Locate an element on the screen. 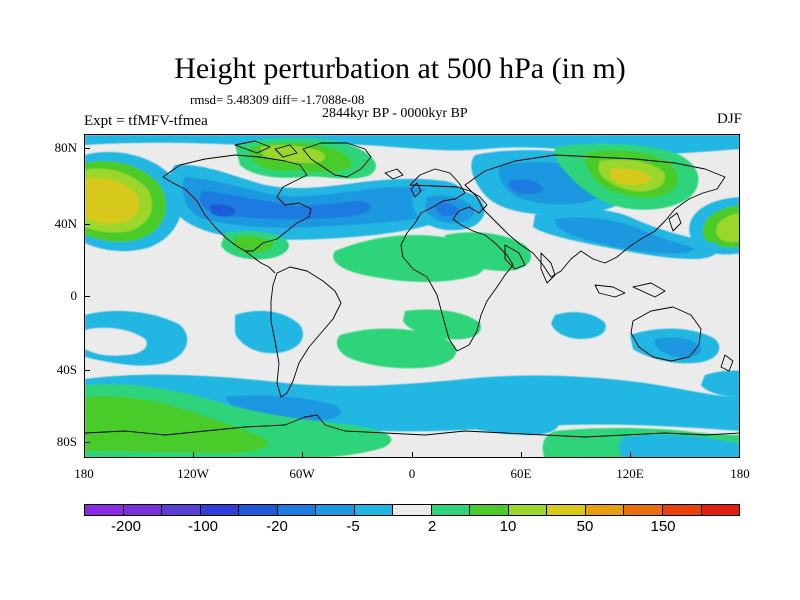  colorbar-label: 10 is located at coordinates (508, 526).